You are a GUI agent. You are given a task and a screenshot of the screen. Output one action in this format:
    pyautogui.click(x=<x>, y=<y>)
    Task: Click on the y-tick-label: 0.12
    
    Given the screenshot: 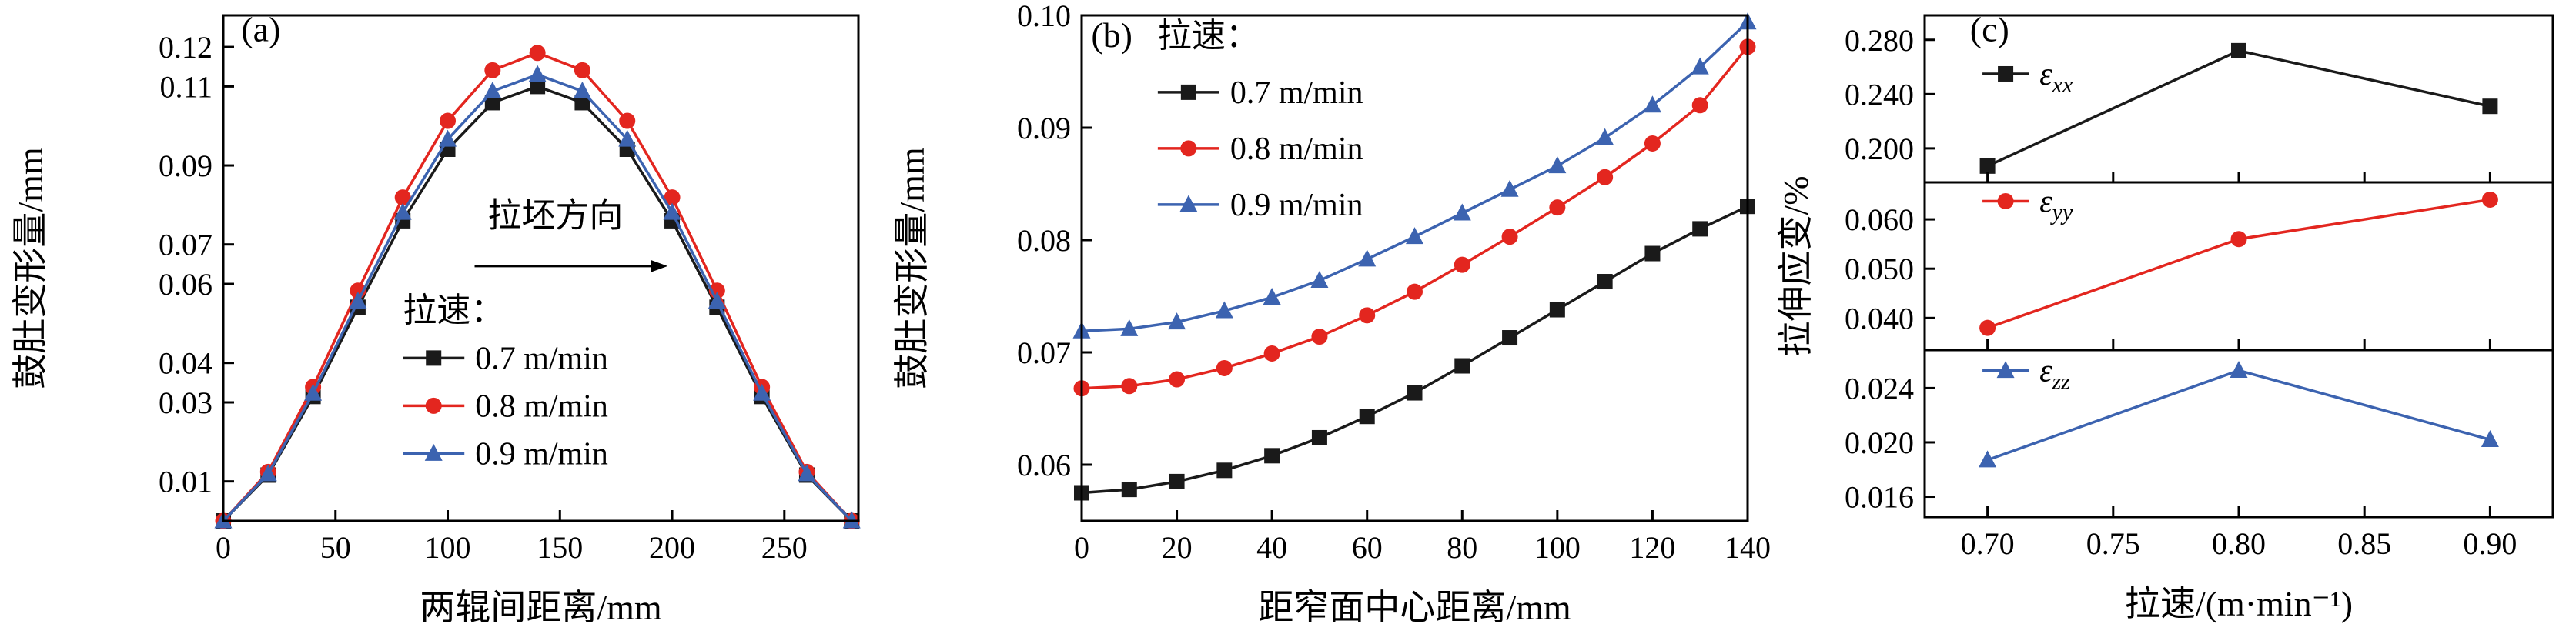 What is the action you would take?
    pyautogui.click(x=185, y=48)
    